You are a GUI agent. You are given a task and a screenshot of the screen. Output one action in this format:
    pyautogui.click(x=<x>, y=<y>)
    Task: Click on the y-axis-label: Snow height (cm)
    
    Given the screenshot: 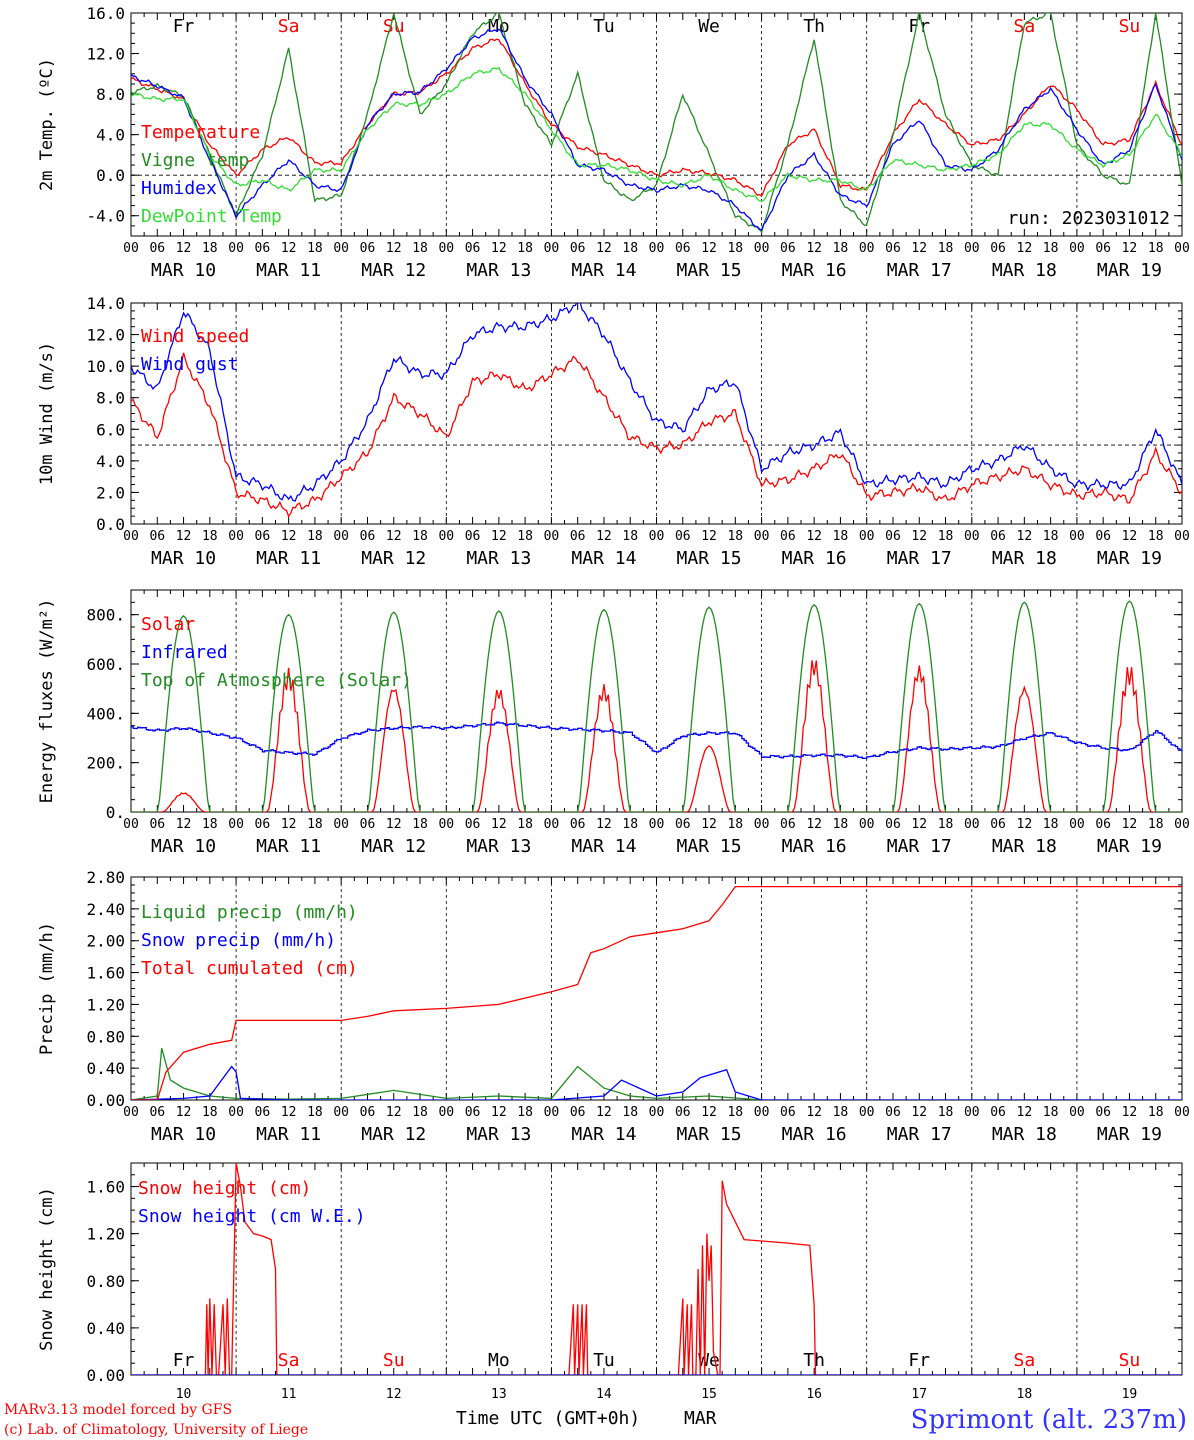 What is the action you would take?
    pyautogui.click(x=47, y=1269)
    